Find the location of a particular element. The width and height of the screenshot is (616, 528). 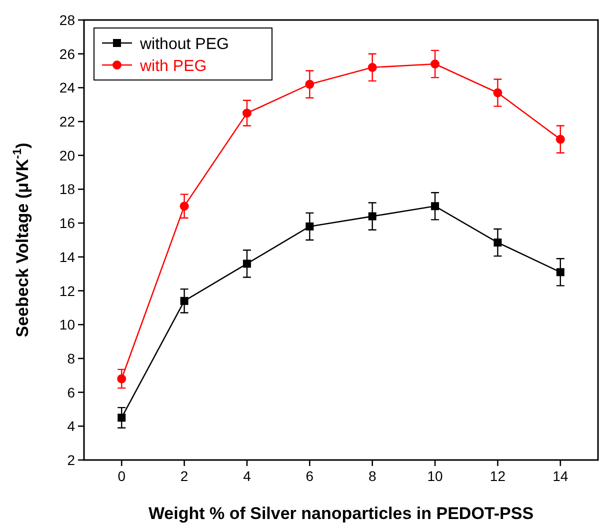

y-tick-label: 12 is located at coordinates (67, 290).